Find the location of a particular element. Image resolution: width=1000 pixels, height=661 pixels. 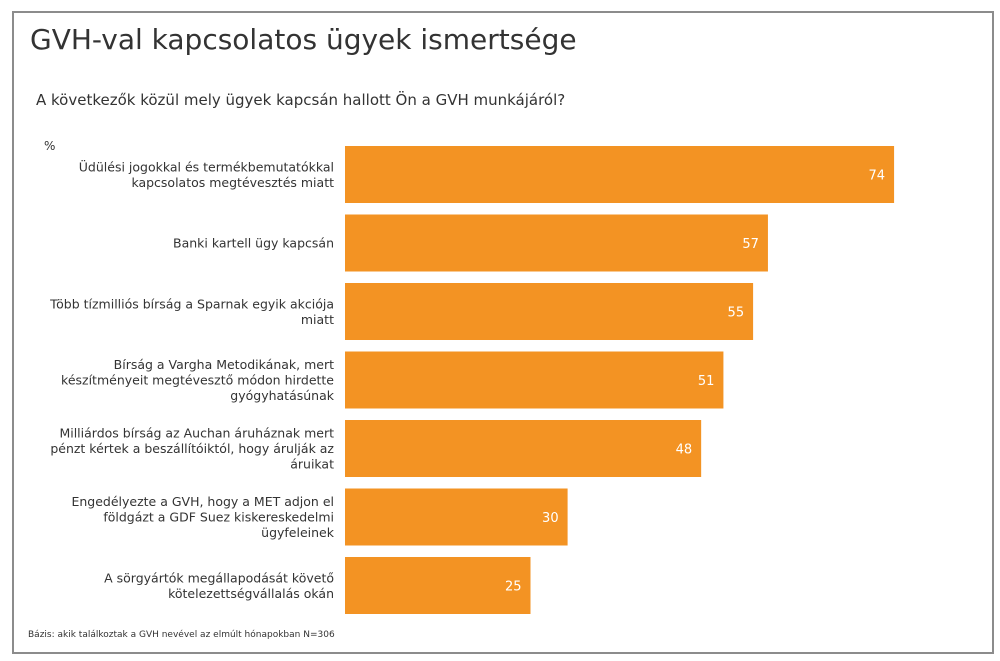

category-label-line: Bírság a Vargha Metodikának, mert is located at coordinates (224, 364).